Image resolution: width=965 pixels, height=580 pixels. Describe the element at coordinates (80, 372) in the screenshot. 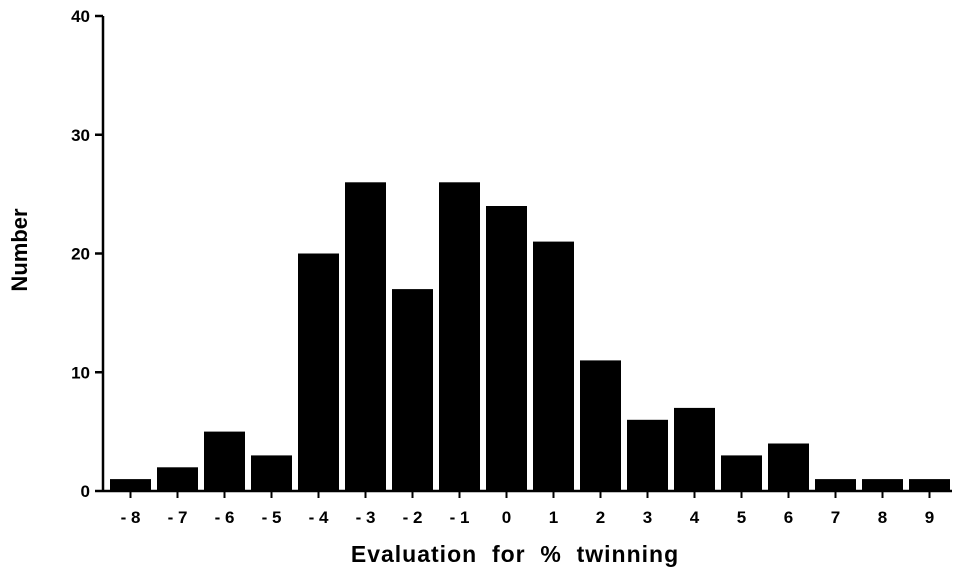

I see `y-tick-label-1: 10` at that location.